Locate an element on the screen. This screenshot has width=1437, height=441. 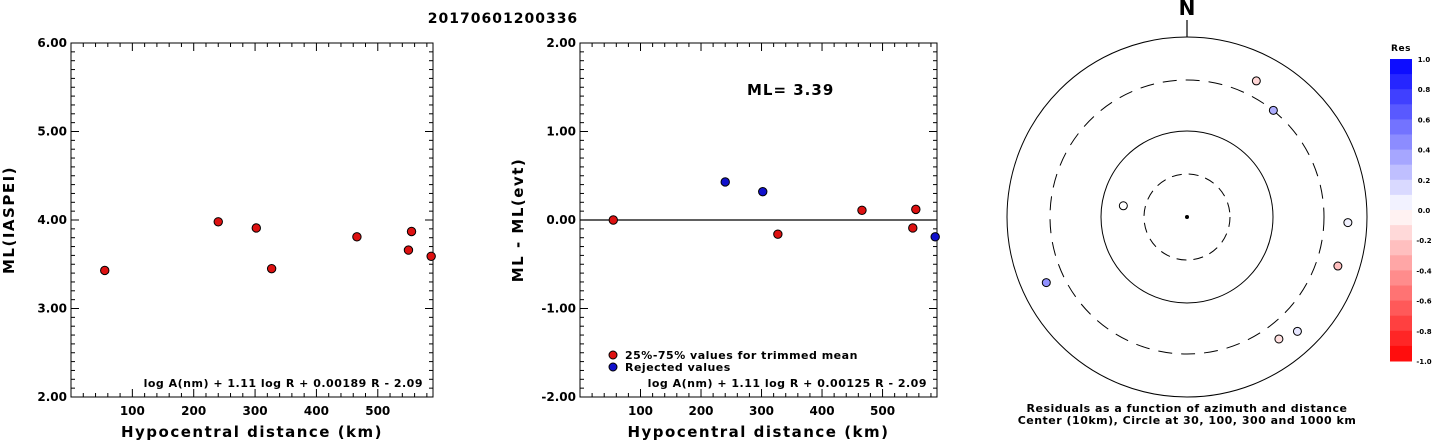
center-dot is located at coordinates (1187, 217).